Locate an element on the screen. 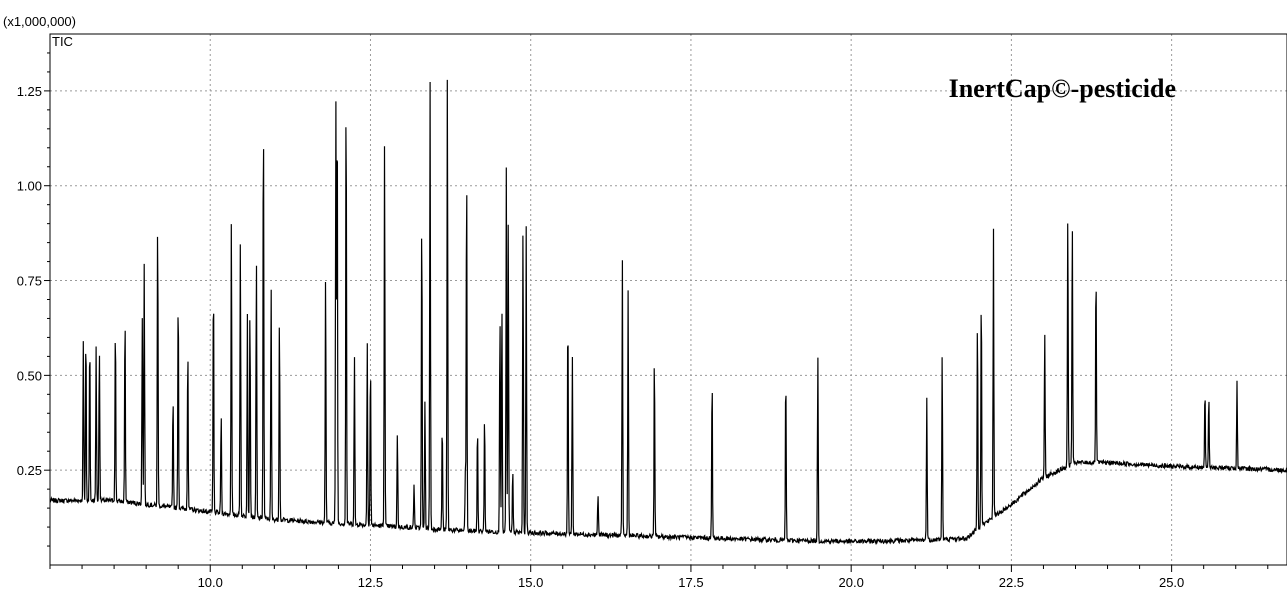 The height and width of the screenshot is (592, 1287). x-tick-label: 22.5 is located at coordinates (1011, 582).